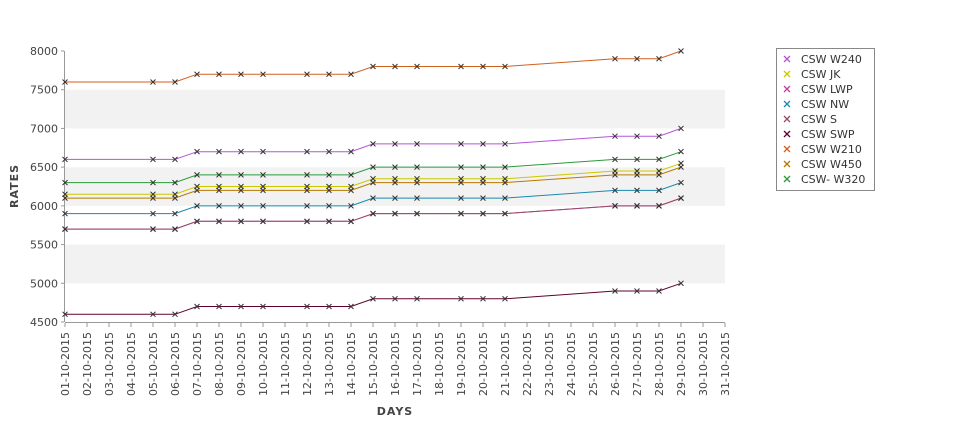 Image resolution: width=975 pixels, height=429 pixels. Describe the element at coordinates (44, 167) in the screenshot. I see `y-tick-label: 6500` at that location.